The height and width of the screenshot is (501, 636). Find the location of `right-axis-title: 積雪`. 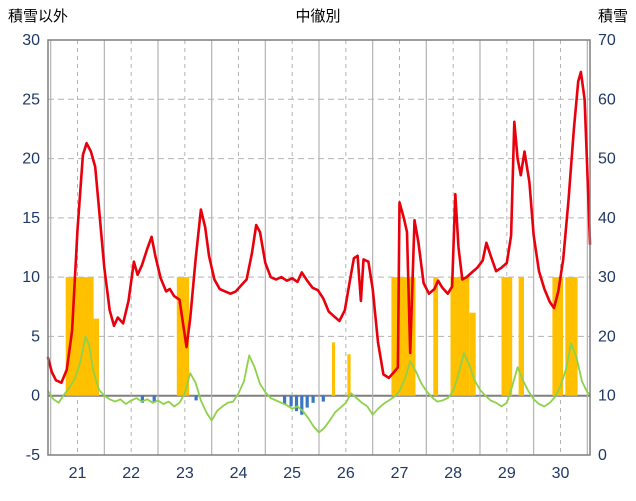

right-axis-title: 積雪 is located at coordinates (612, 16).